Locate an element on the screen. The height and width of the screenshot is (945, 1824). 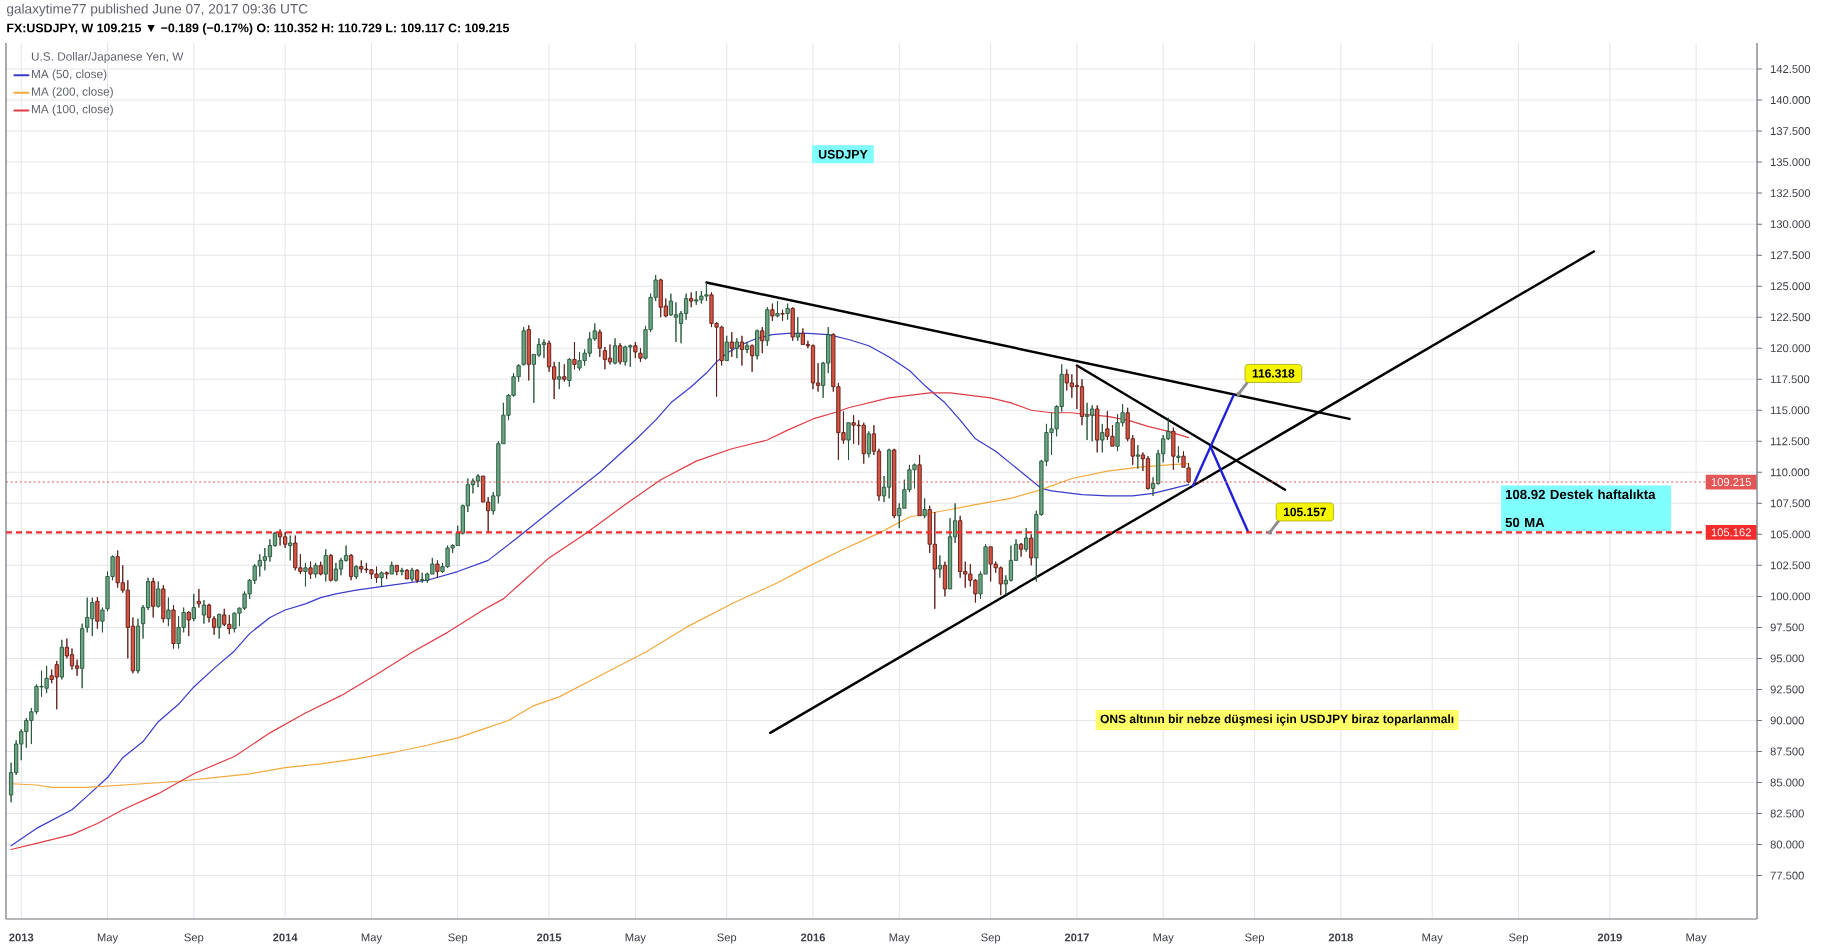
annotation: 116.318 is located at coordinates (1273, 373).